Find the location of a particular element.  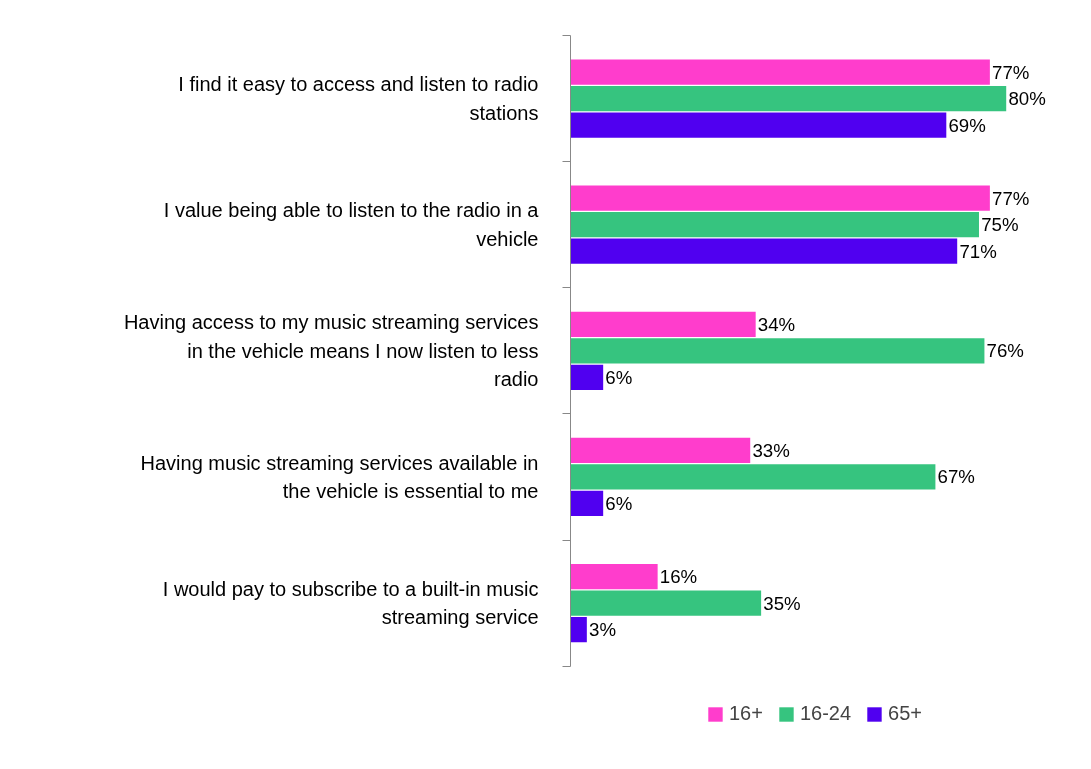

legend-label: 16+ is located at coordinates (745, 713).